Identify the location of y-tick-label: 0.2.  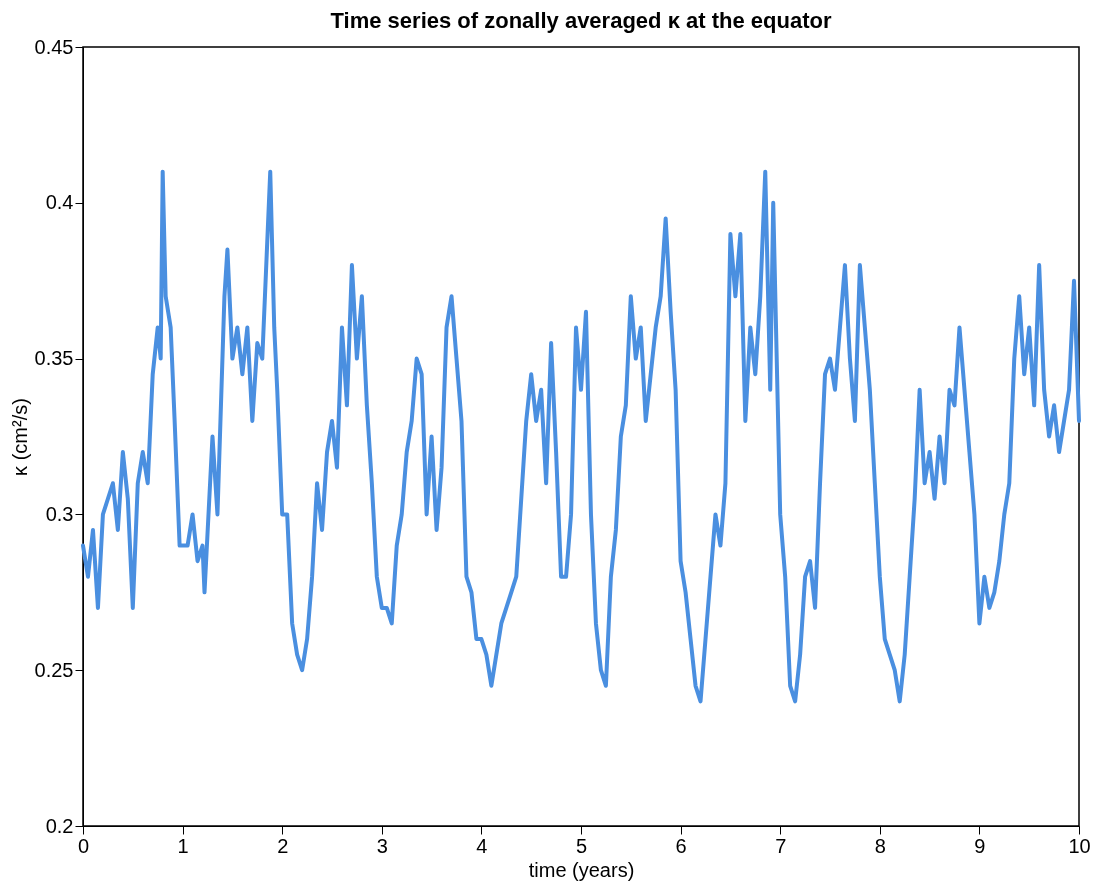
(59, 825).